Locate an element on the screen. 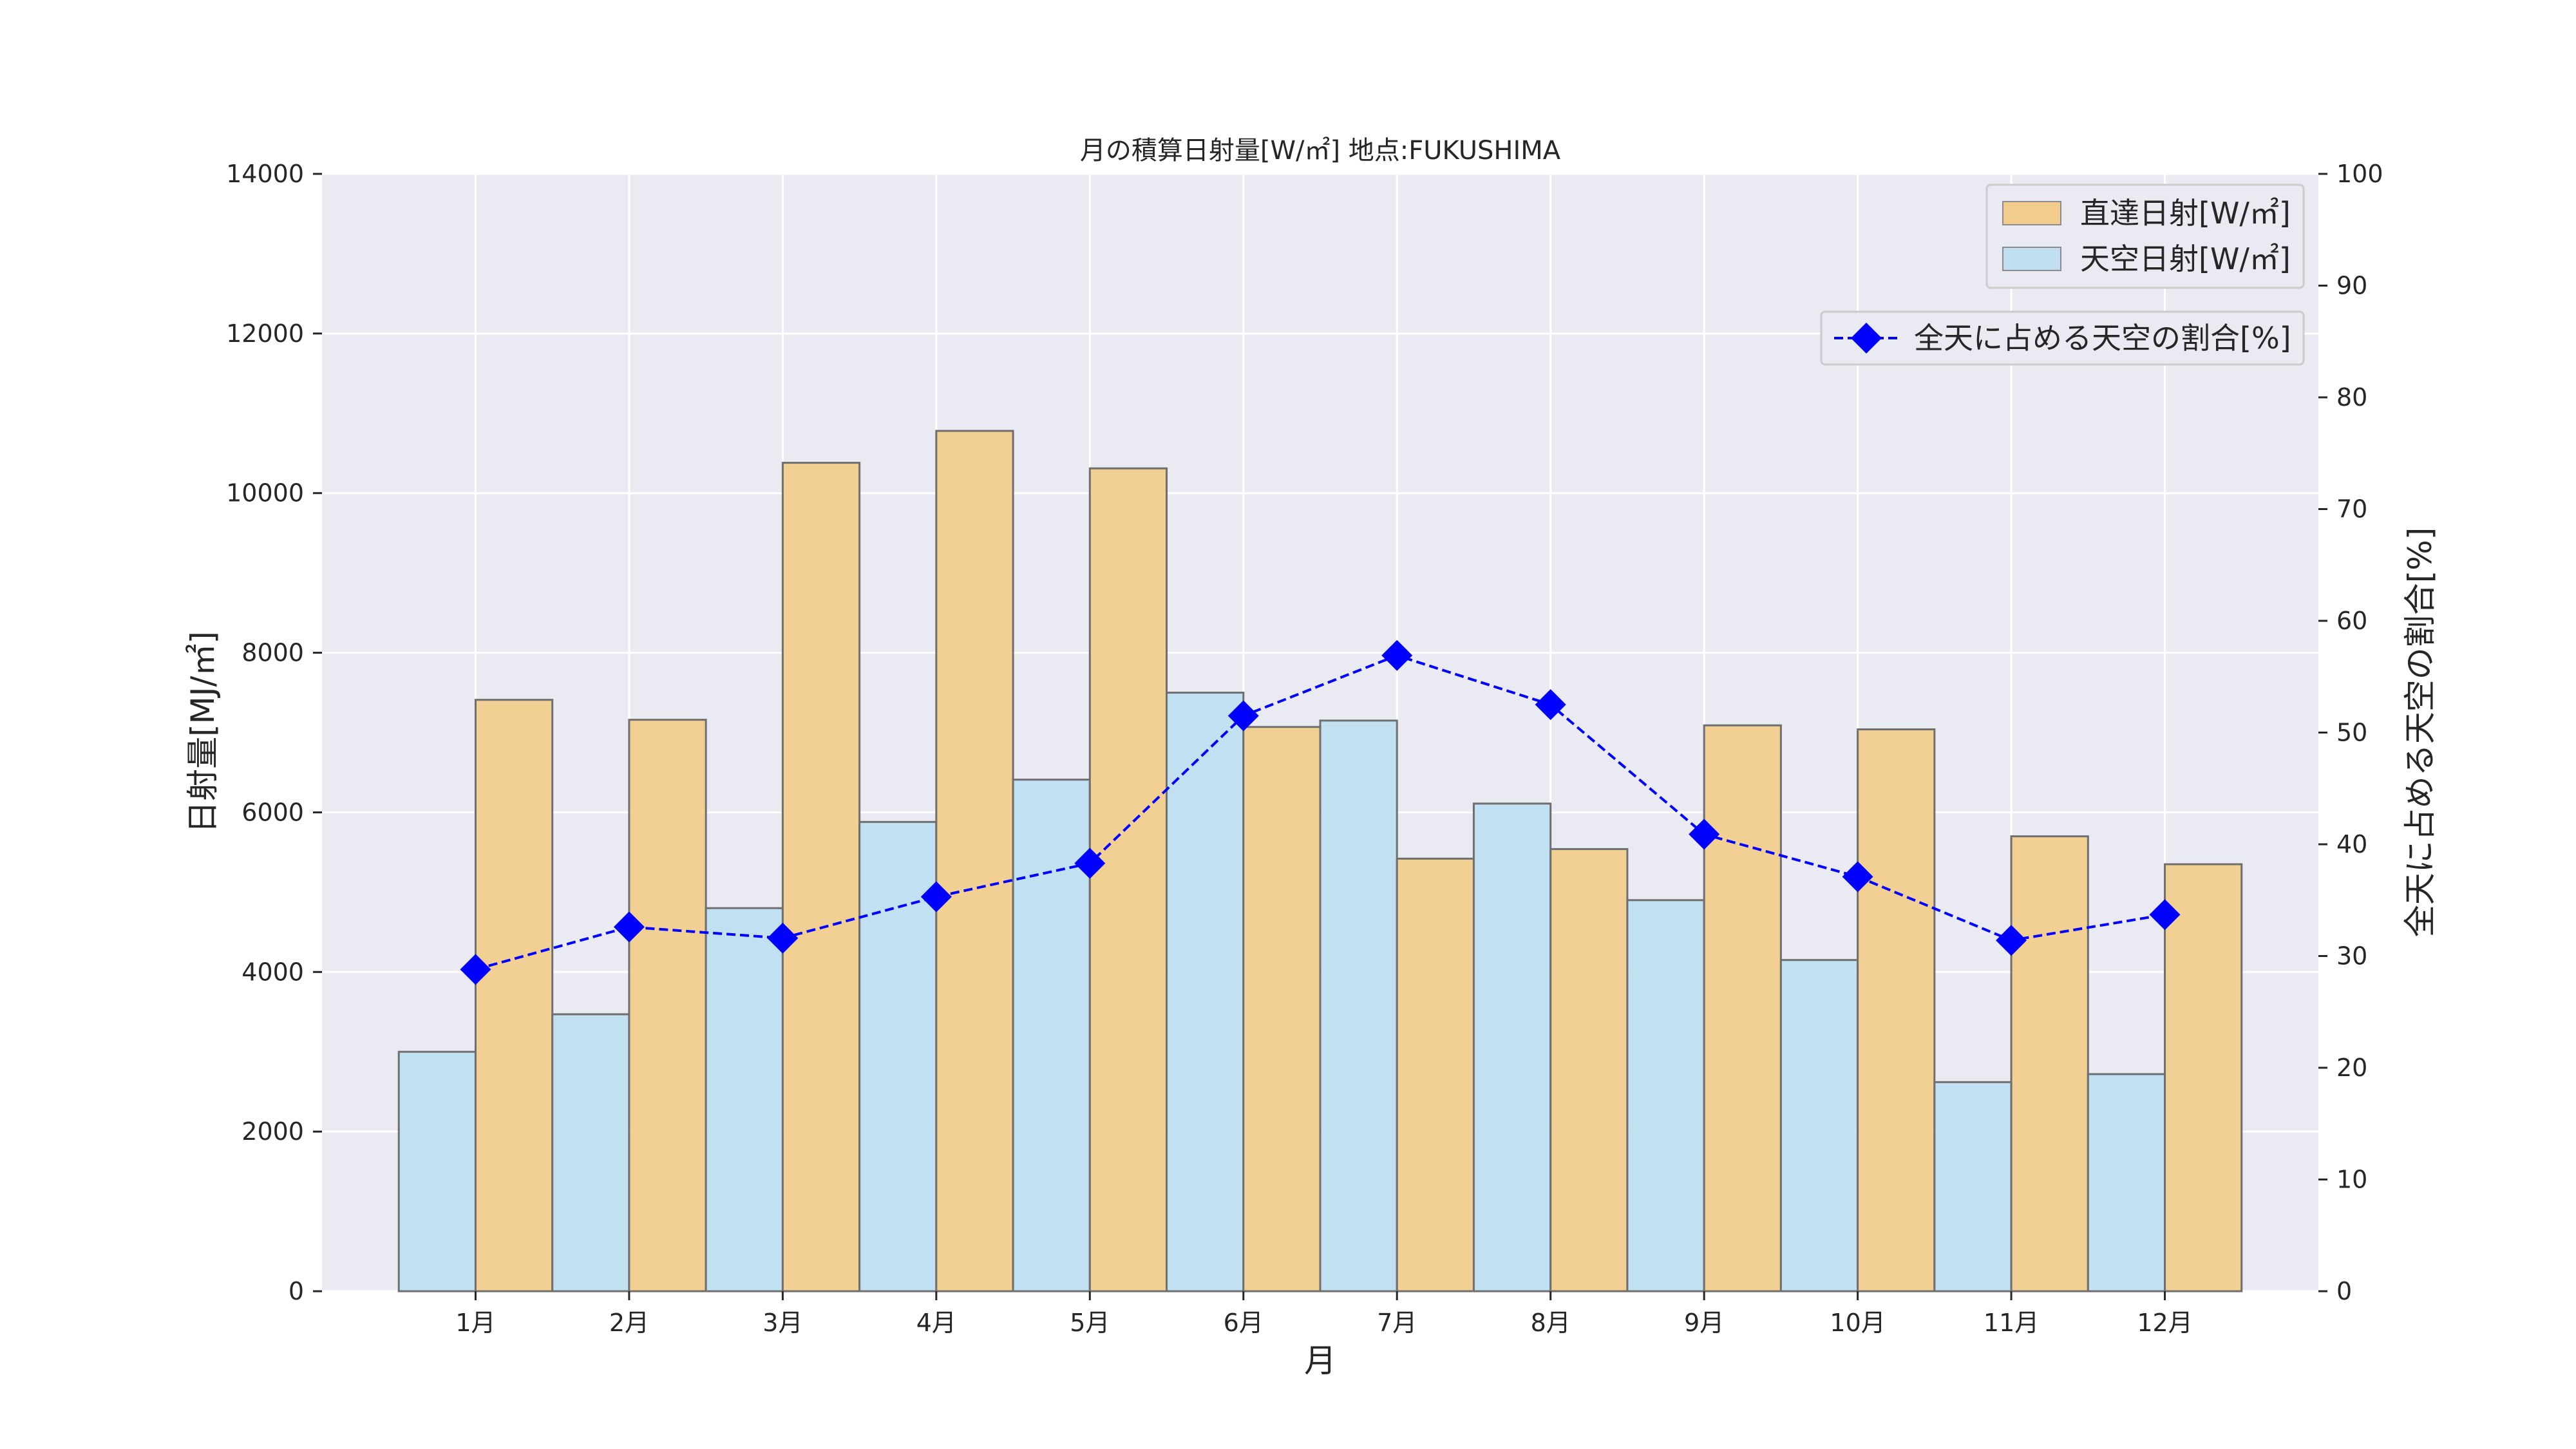 This screenshot has height=1449, width=2576. chart-title: 月の積算日射量[W/㎡] 地点:FUKUSHIMA is located at coordinates (1320, 151).